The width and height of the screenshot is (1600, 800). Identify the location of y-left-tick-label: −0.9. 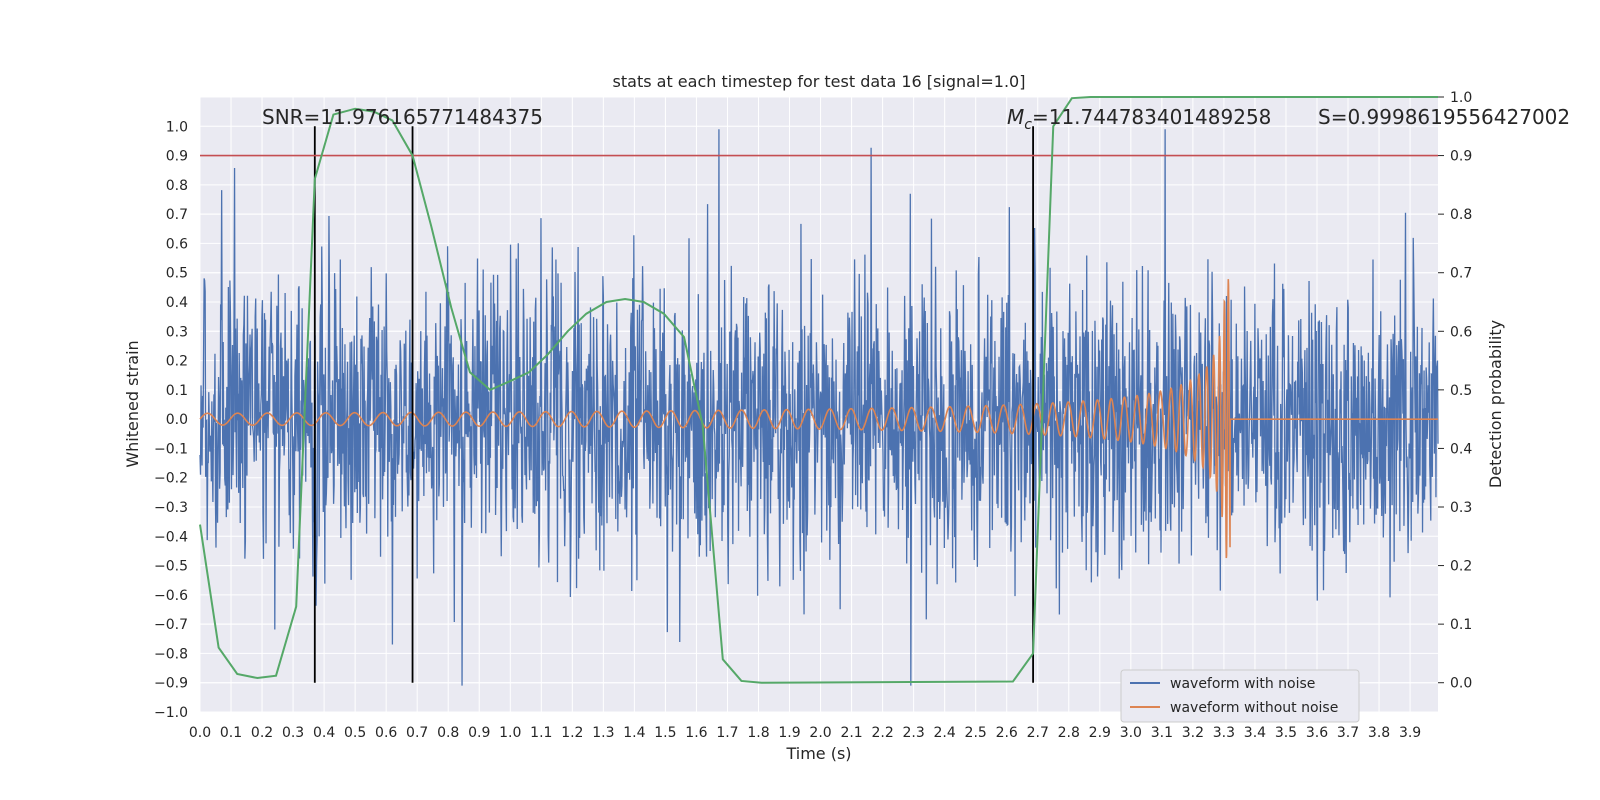
(171, 684).